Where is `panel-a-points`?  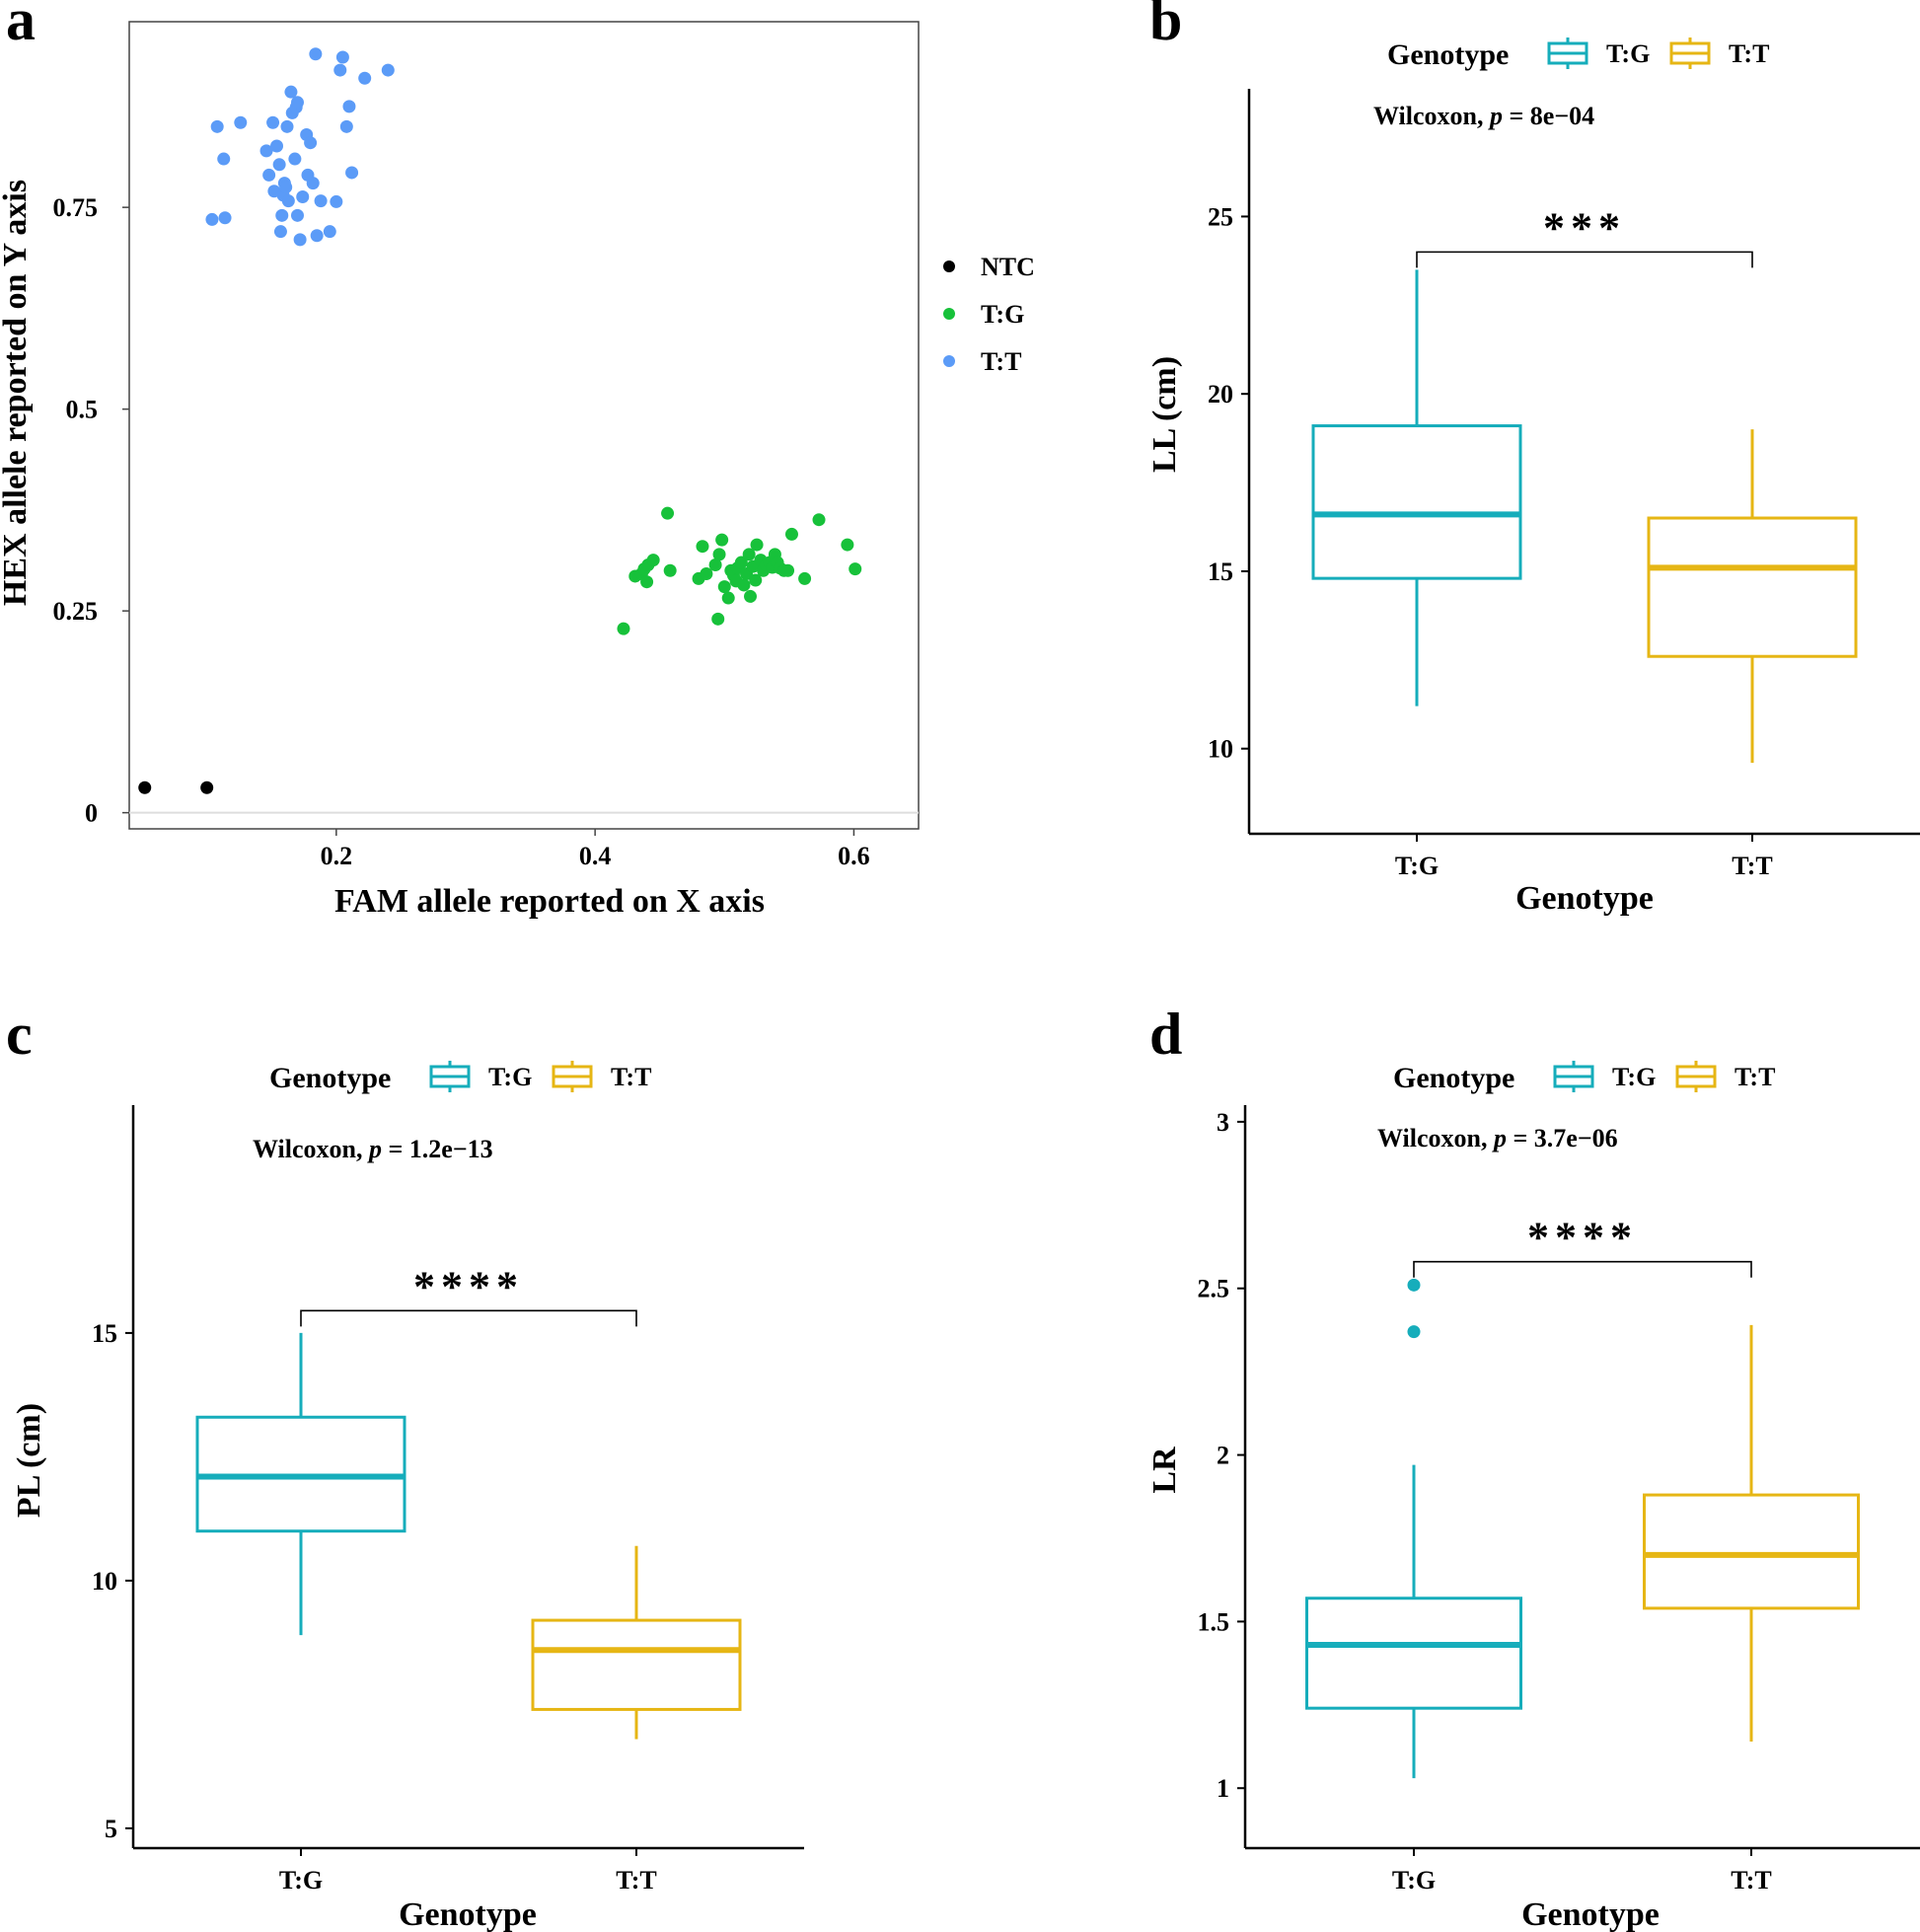 panel-a-points is located at coordinates (500, 420).